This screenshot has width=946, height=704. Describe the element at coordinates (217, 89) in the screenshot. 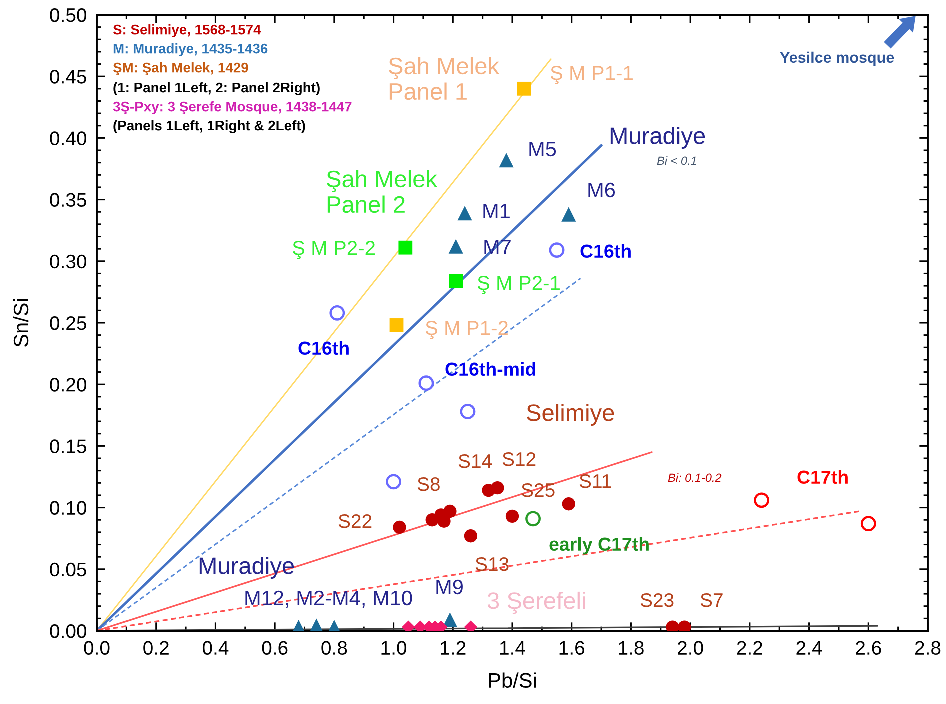

I see `annotation: (1: Panel 1Left, 2: Panel 2Right)` at that location.